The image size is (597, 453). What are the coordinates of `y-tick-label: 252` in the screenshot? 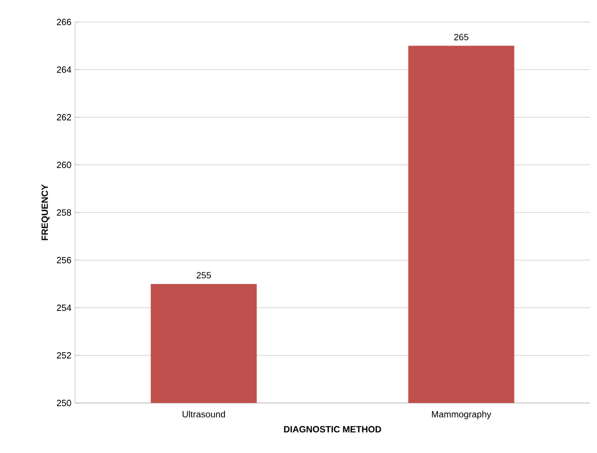 It's located at (64, 355).